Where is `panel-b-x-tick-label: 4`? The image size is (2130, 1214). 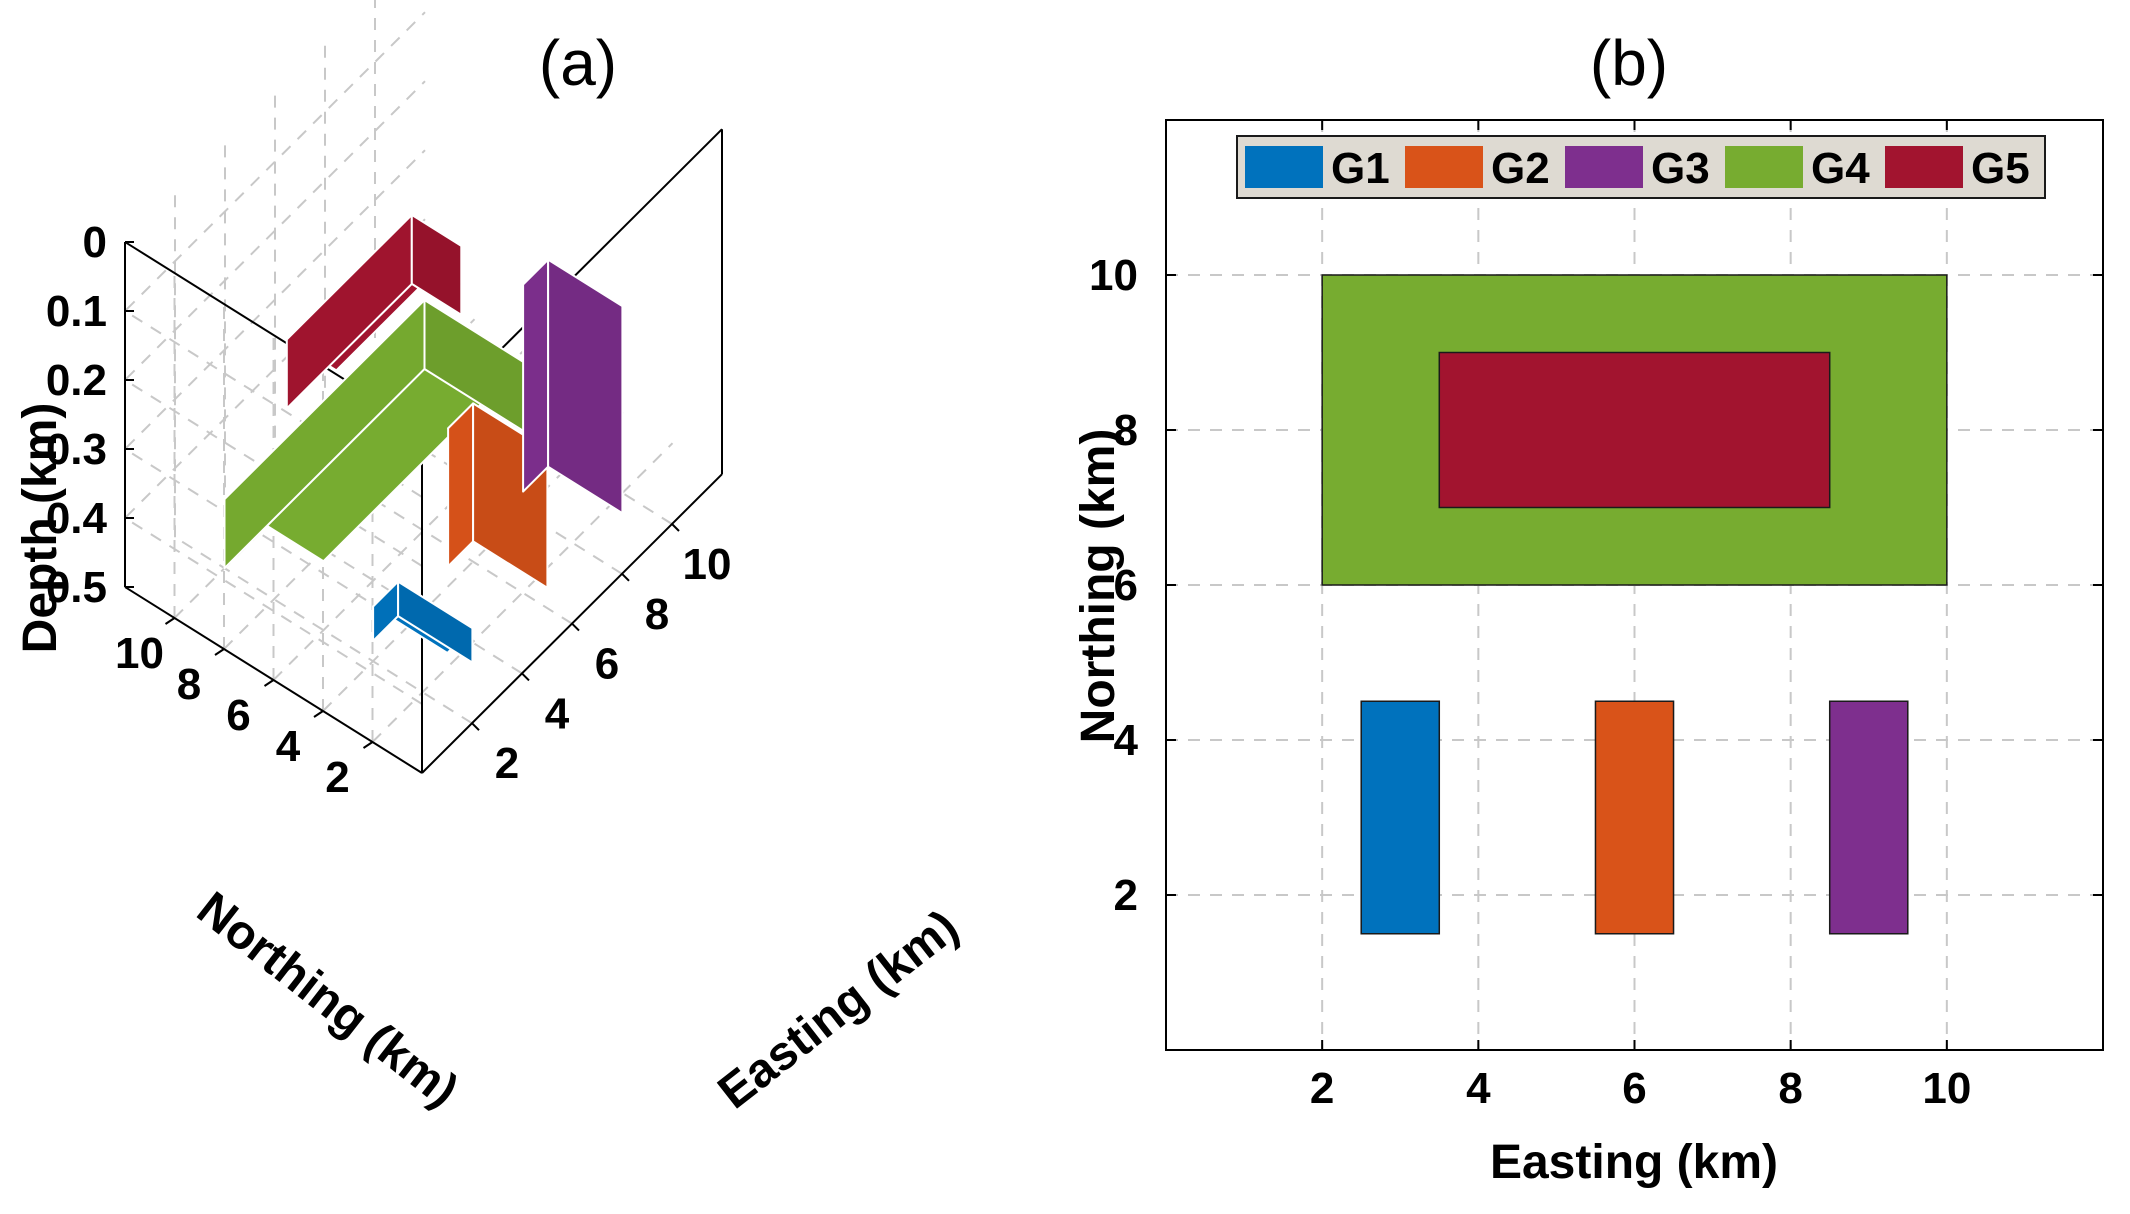 panel-b-x-tick-label: 4 is located at coordinates (1478, 1088).